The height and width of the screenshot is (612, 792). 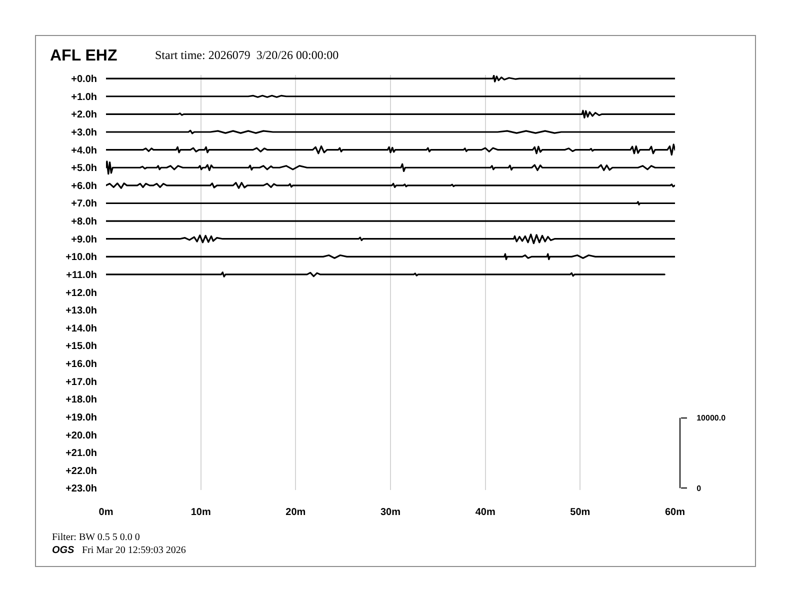 I want to click on text: OGS, so click(x=63, y=550).